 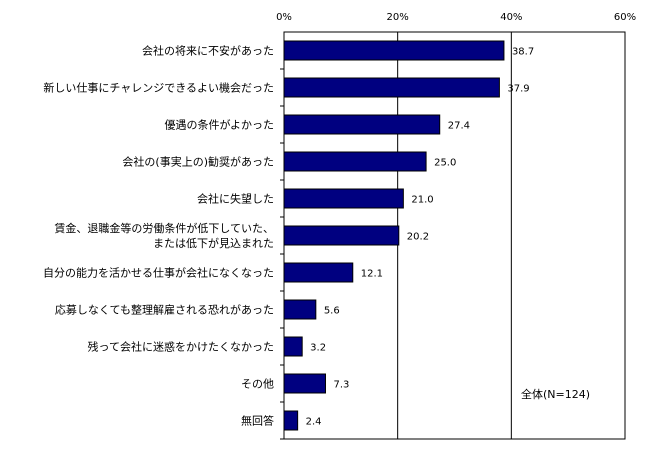 What do you see at coordinates (422, 200) in the screenshot?
I see `value-label: 21.0` at bounding box center [422, 200].